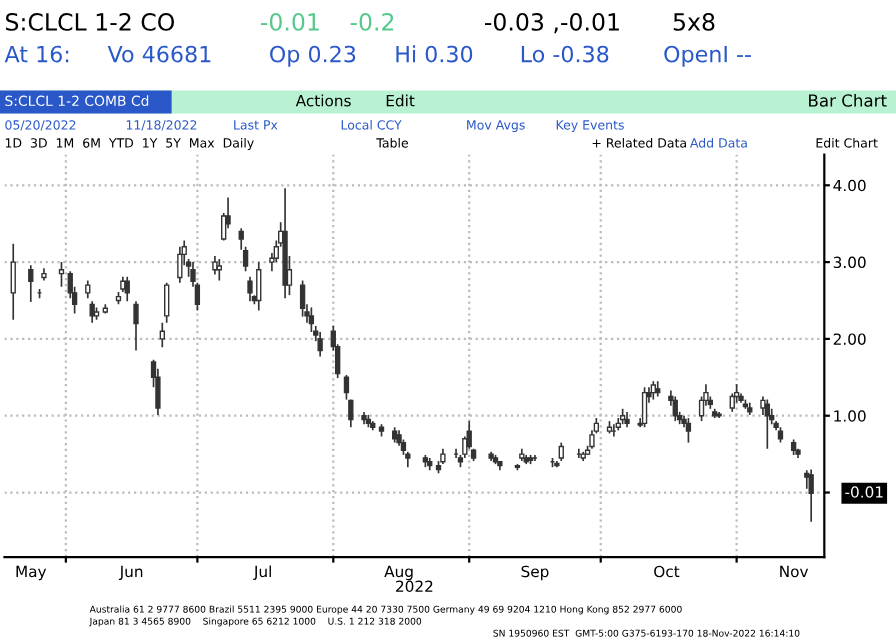  What do you see at coordinates (289, 21) in the screenshot?
I see `text: -0.01` at bounding box center [289, 21].